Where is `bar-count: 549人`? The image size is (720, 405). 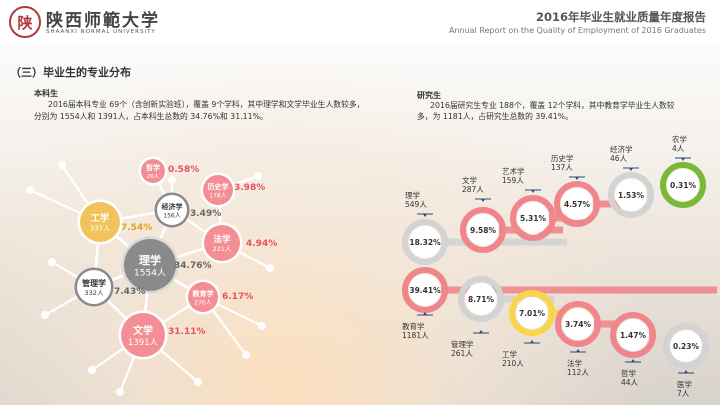 bar-count: 549人 is located at coordinates (416, 204).